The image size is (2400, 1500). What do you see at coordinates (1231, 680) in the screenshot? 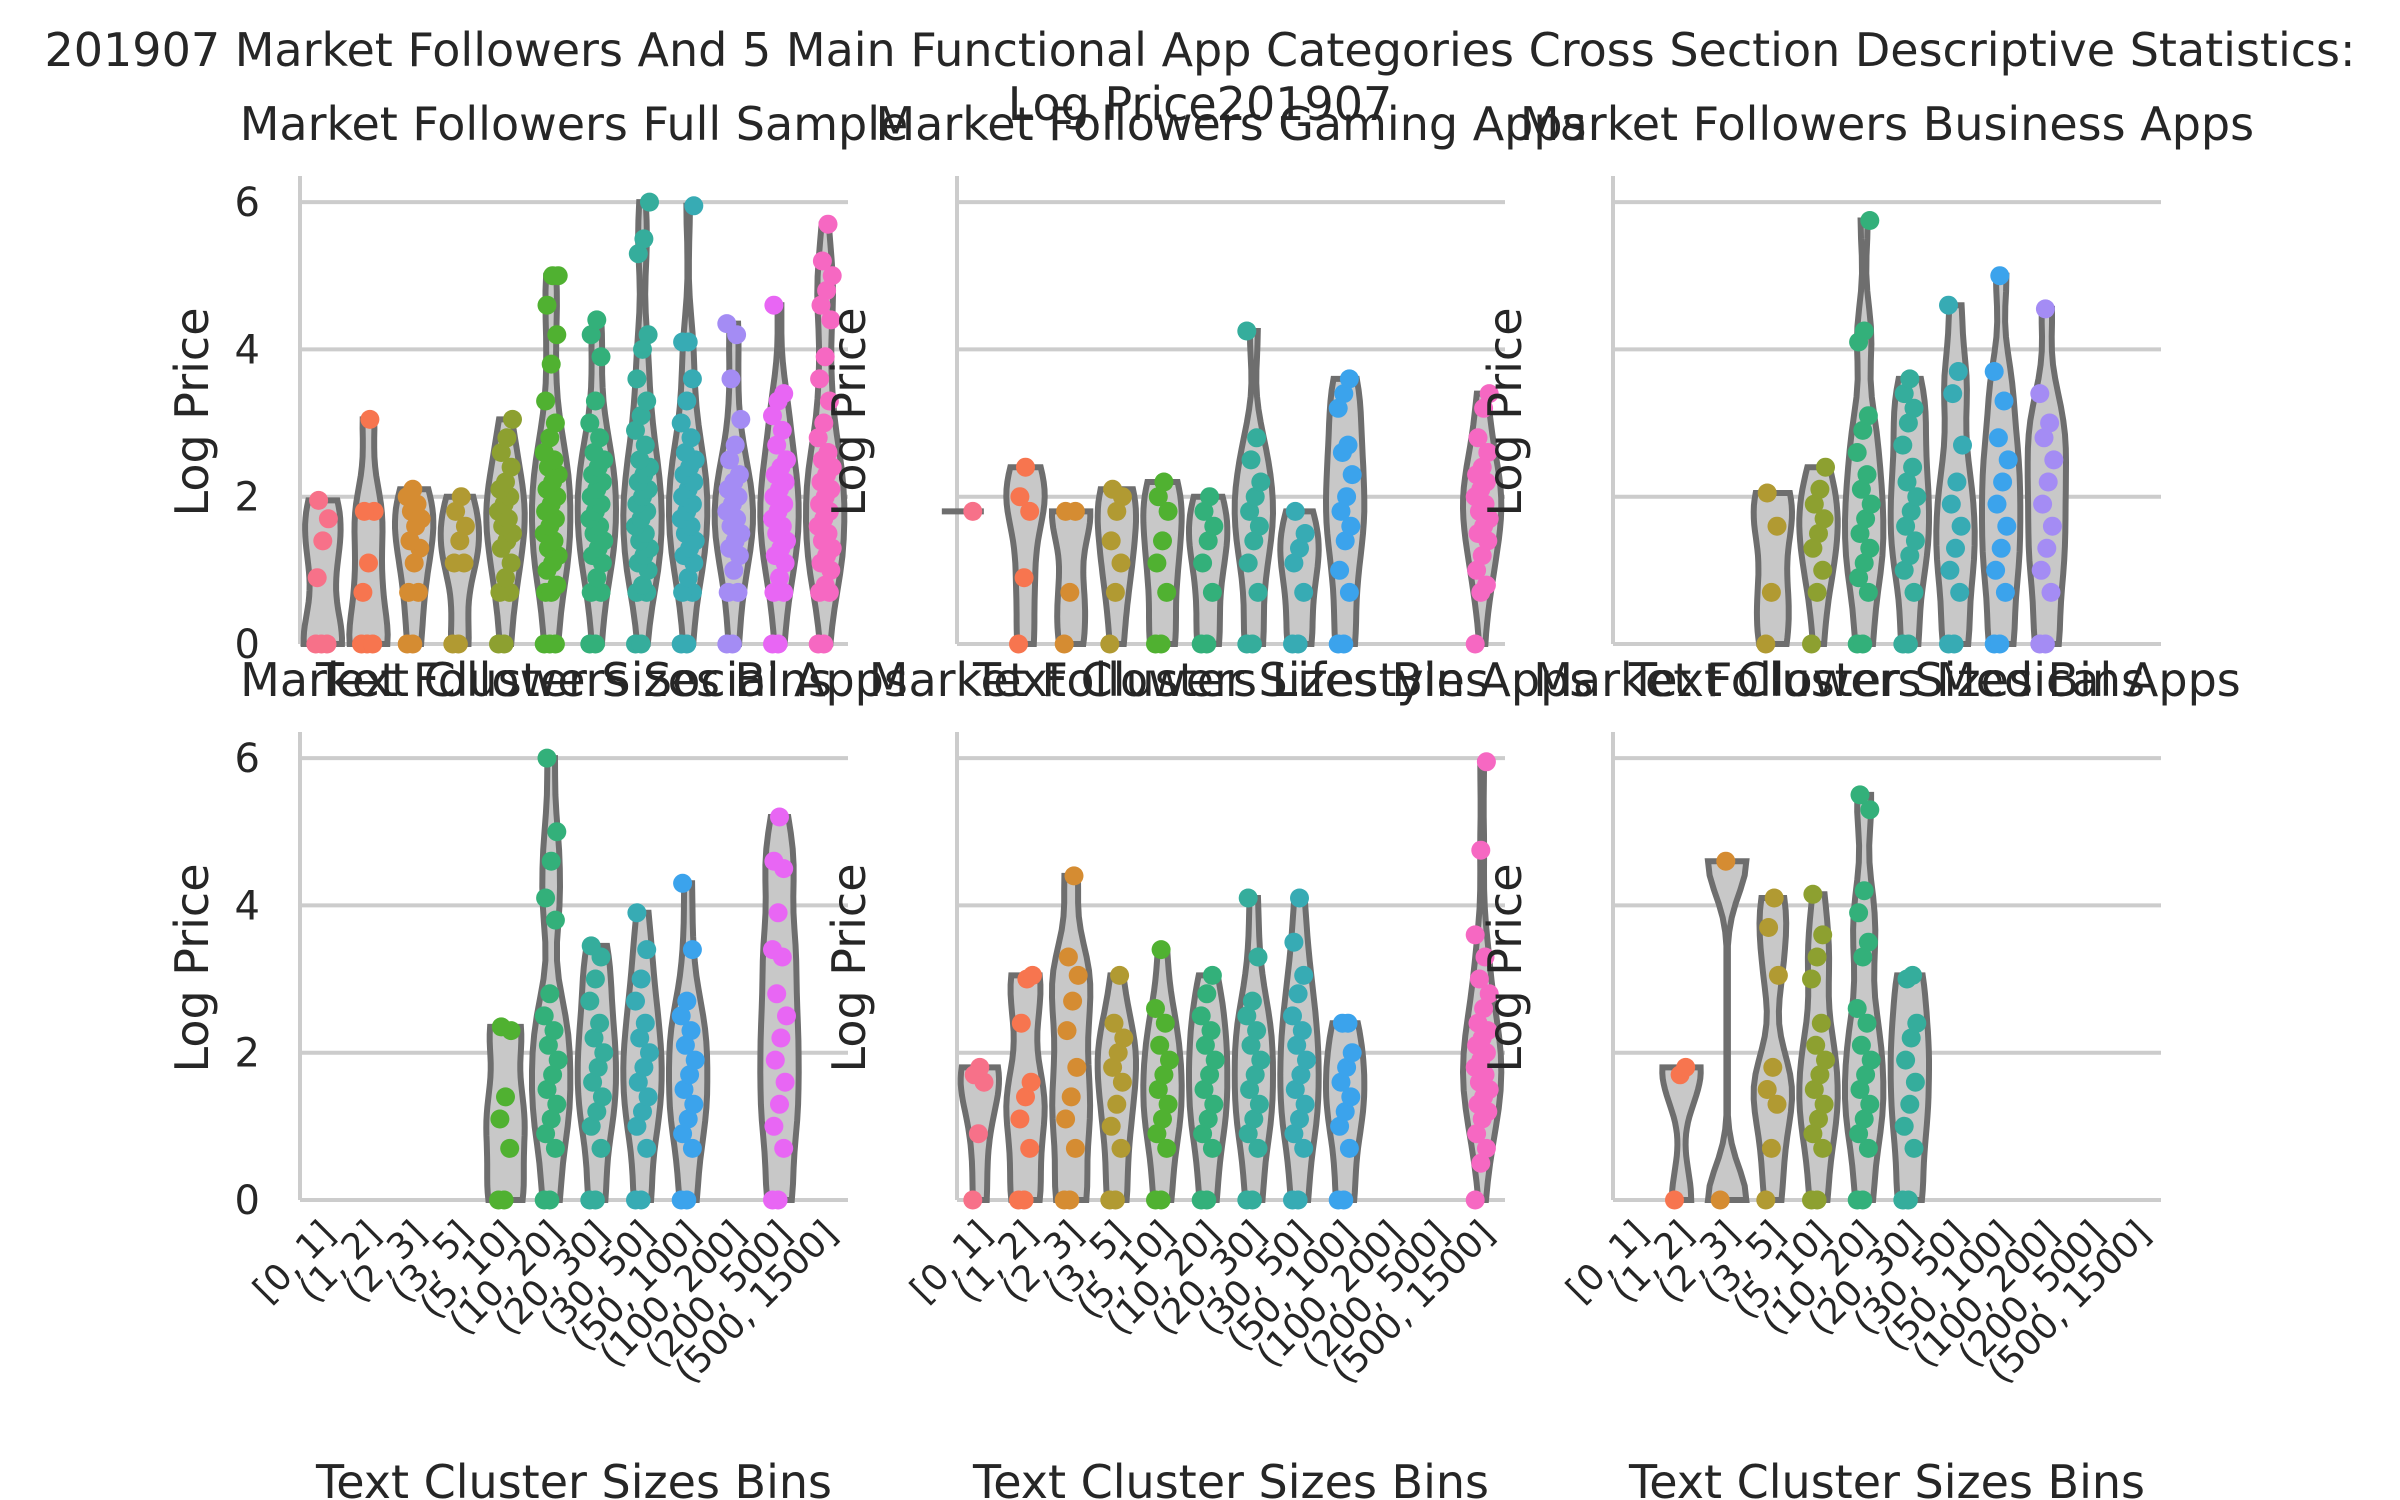
I see `panel-title: Market Followers Lifestyle Apps` at bounding box center [1231, 680].